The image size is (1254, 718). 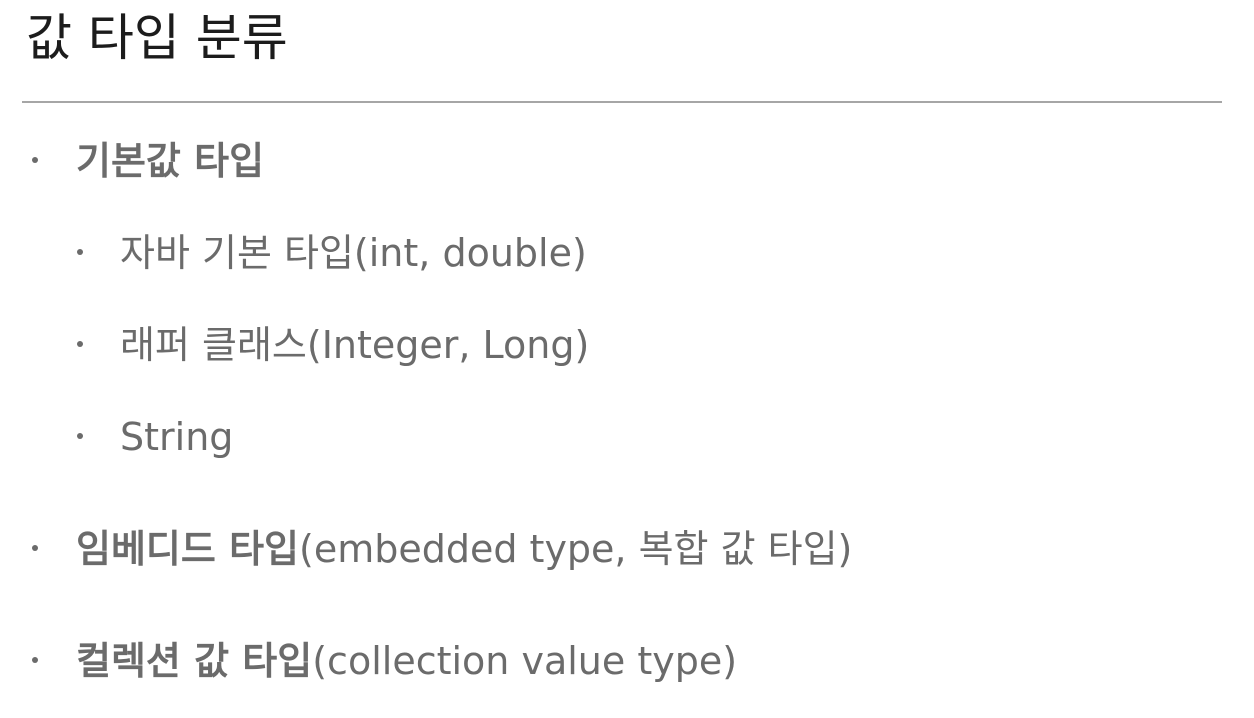 I want to click on list-item-bold-text: 컬렉션 값 타입, so click(x=194, y=661).